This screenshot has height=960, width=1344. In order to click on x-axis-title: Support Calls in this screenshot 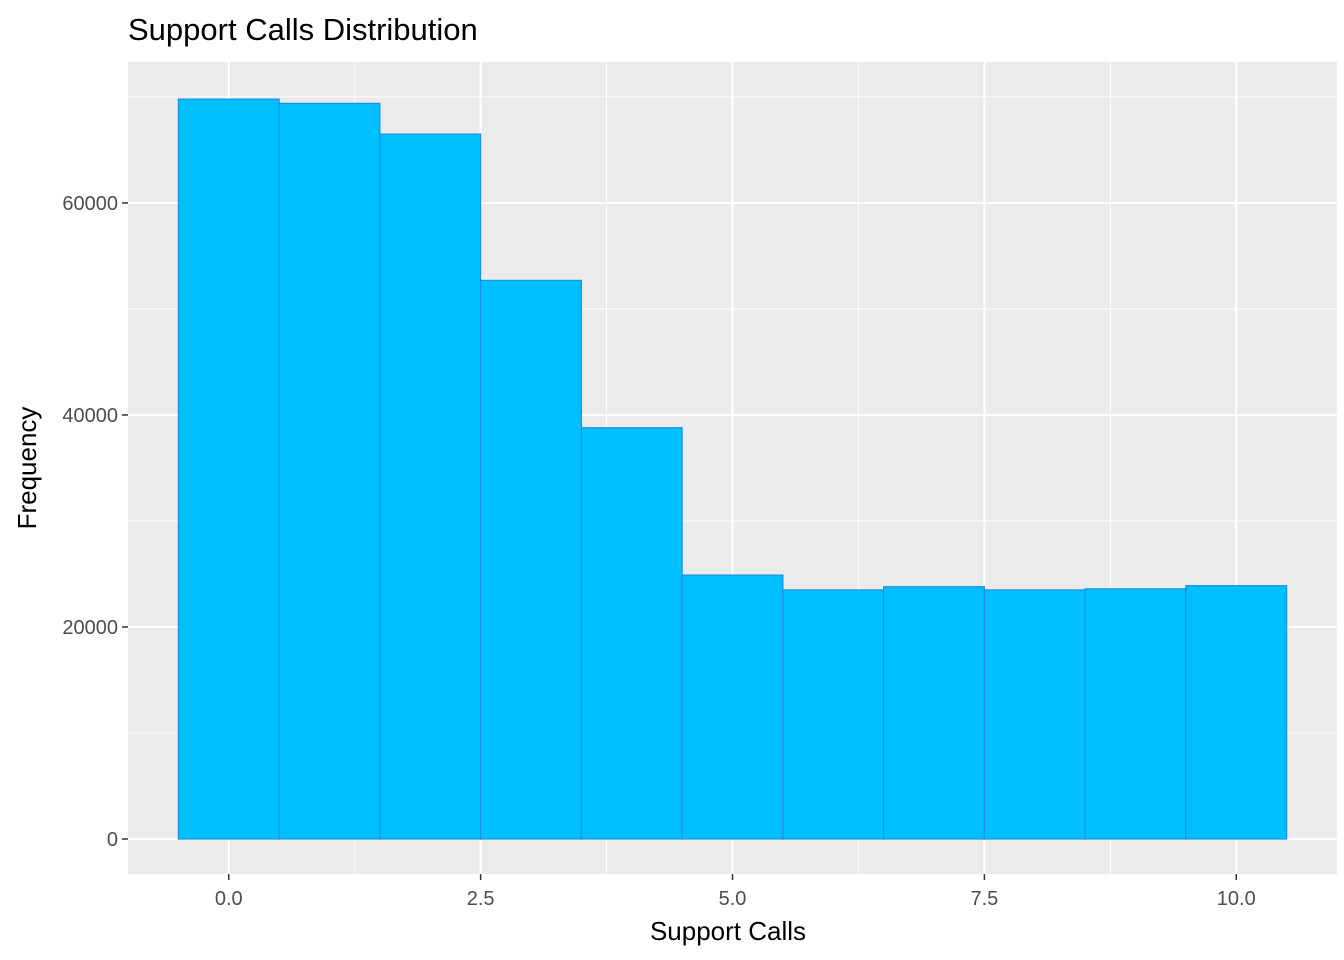, I will do `click(728, 931)`.